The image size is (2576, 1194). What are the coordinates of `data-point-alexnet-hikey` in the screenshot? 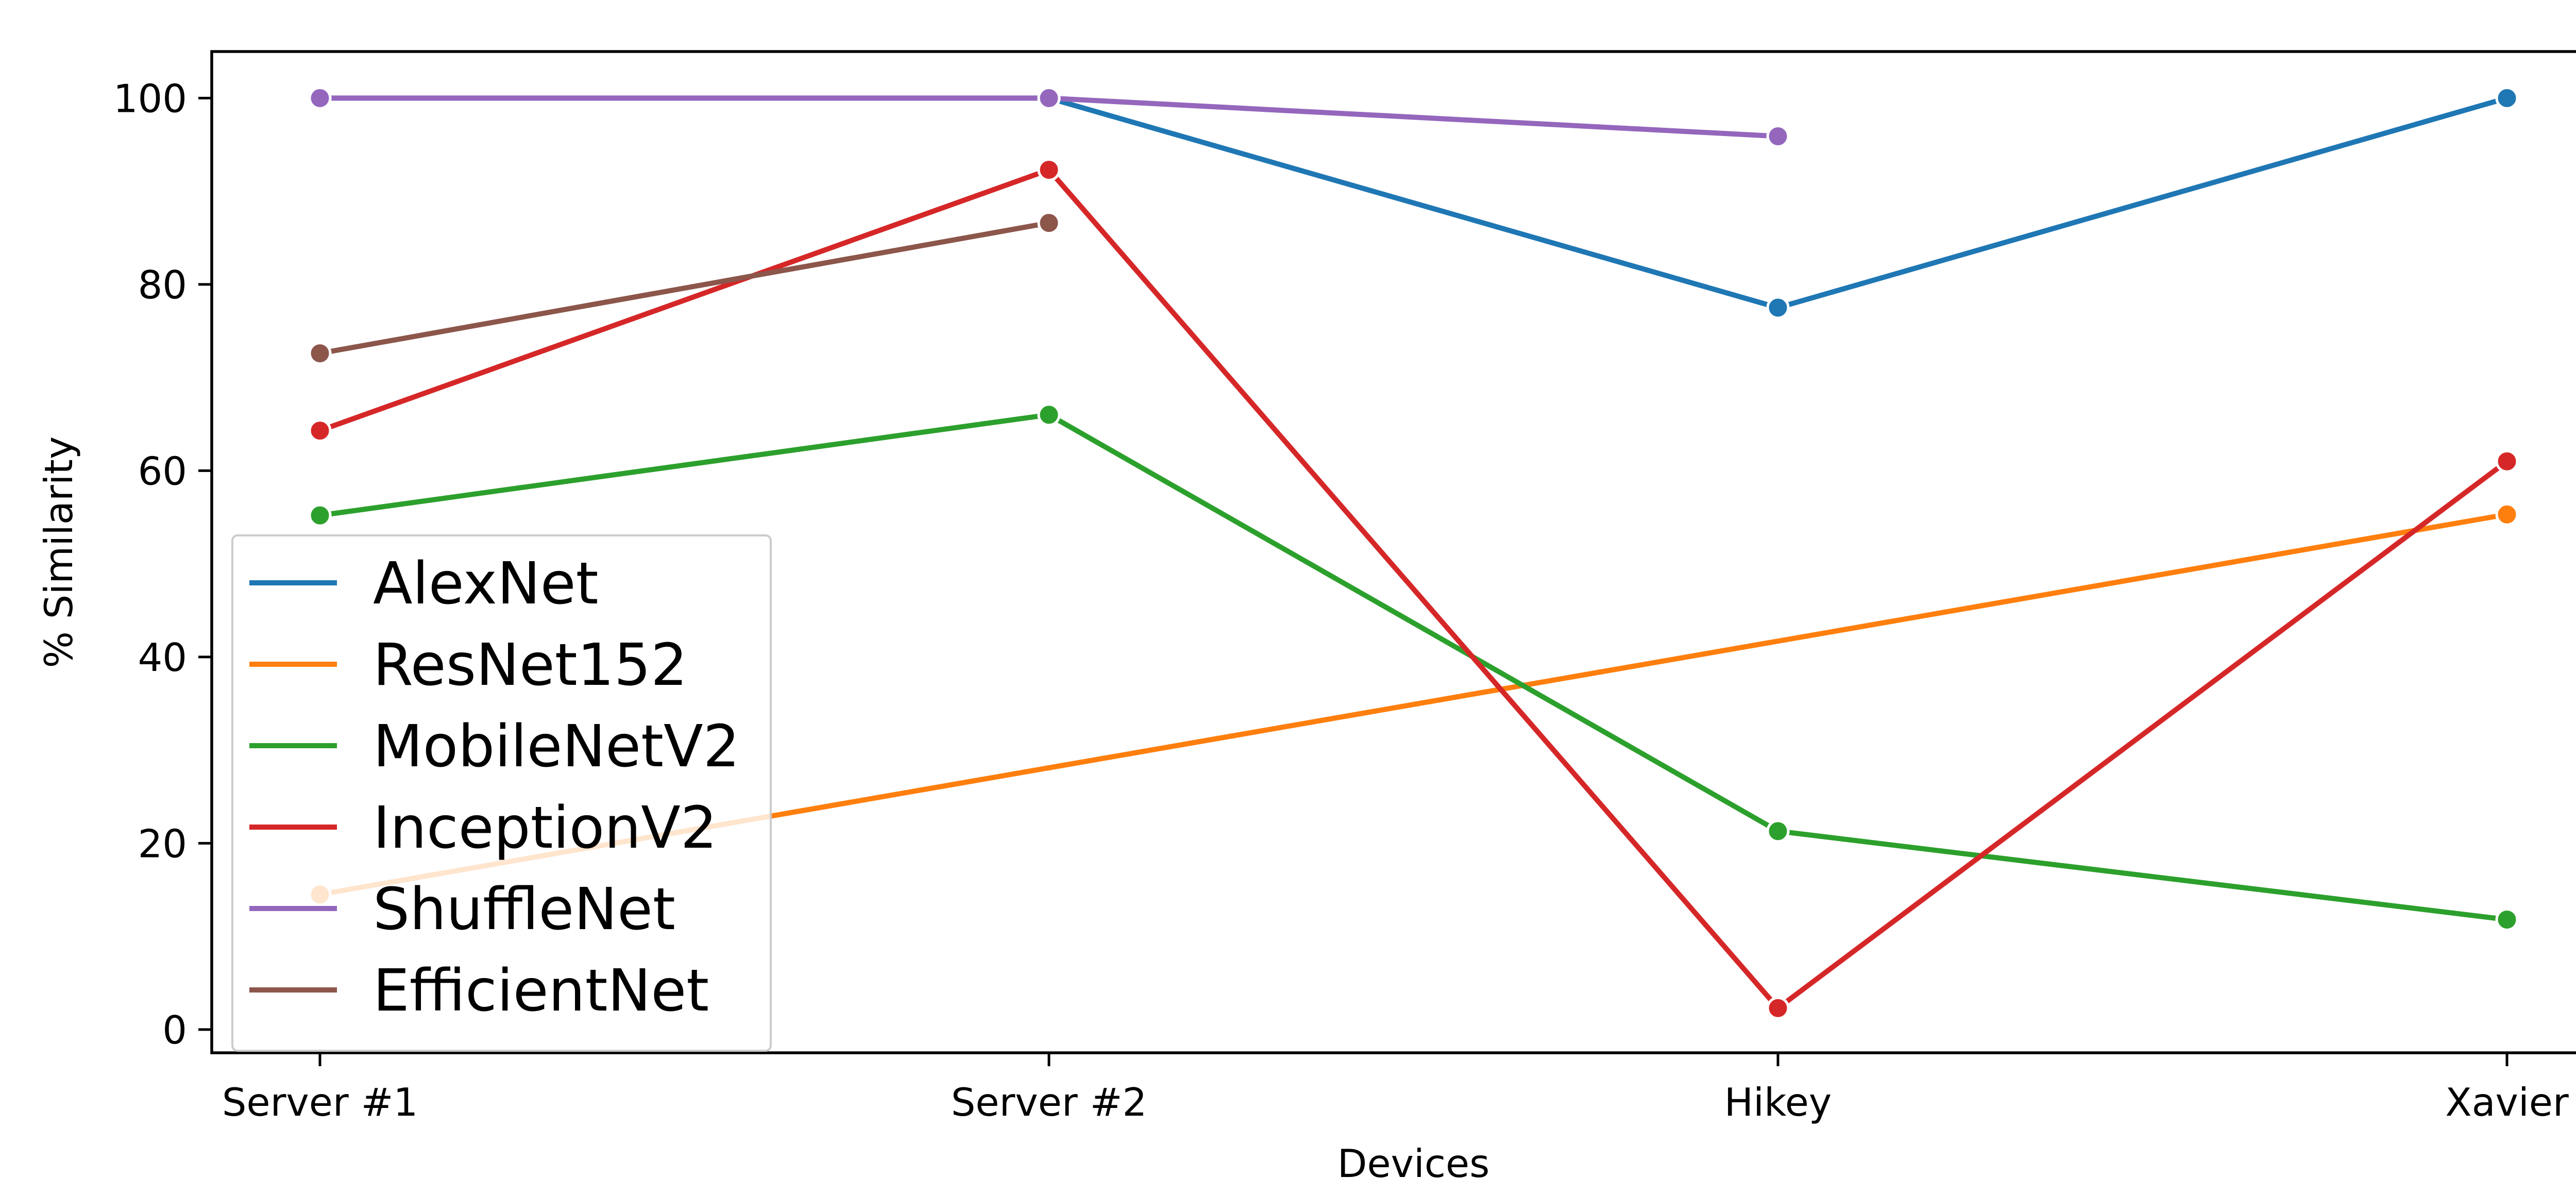 It's located at (1778, 307).